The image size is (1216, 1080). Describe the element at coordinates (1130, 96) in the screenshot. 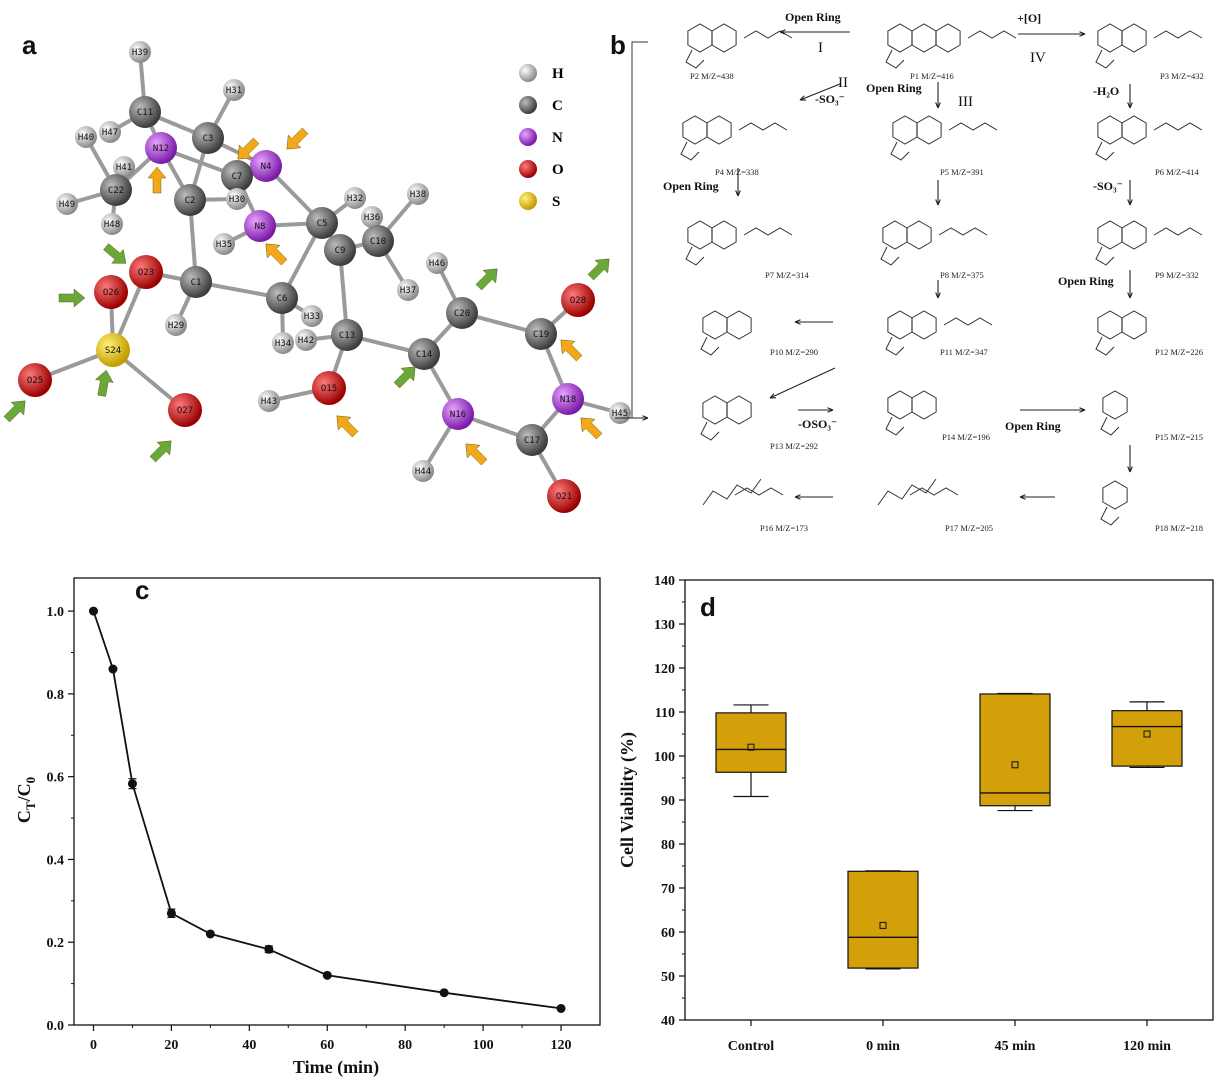

I see `arrow-P3-P6` at that location.